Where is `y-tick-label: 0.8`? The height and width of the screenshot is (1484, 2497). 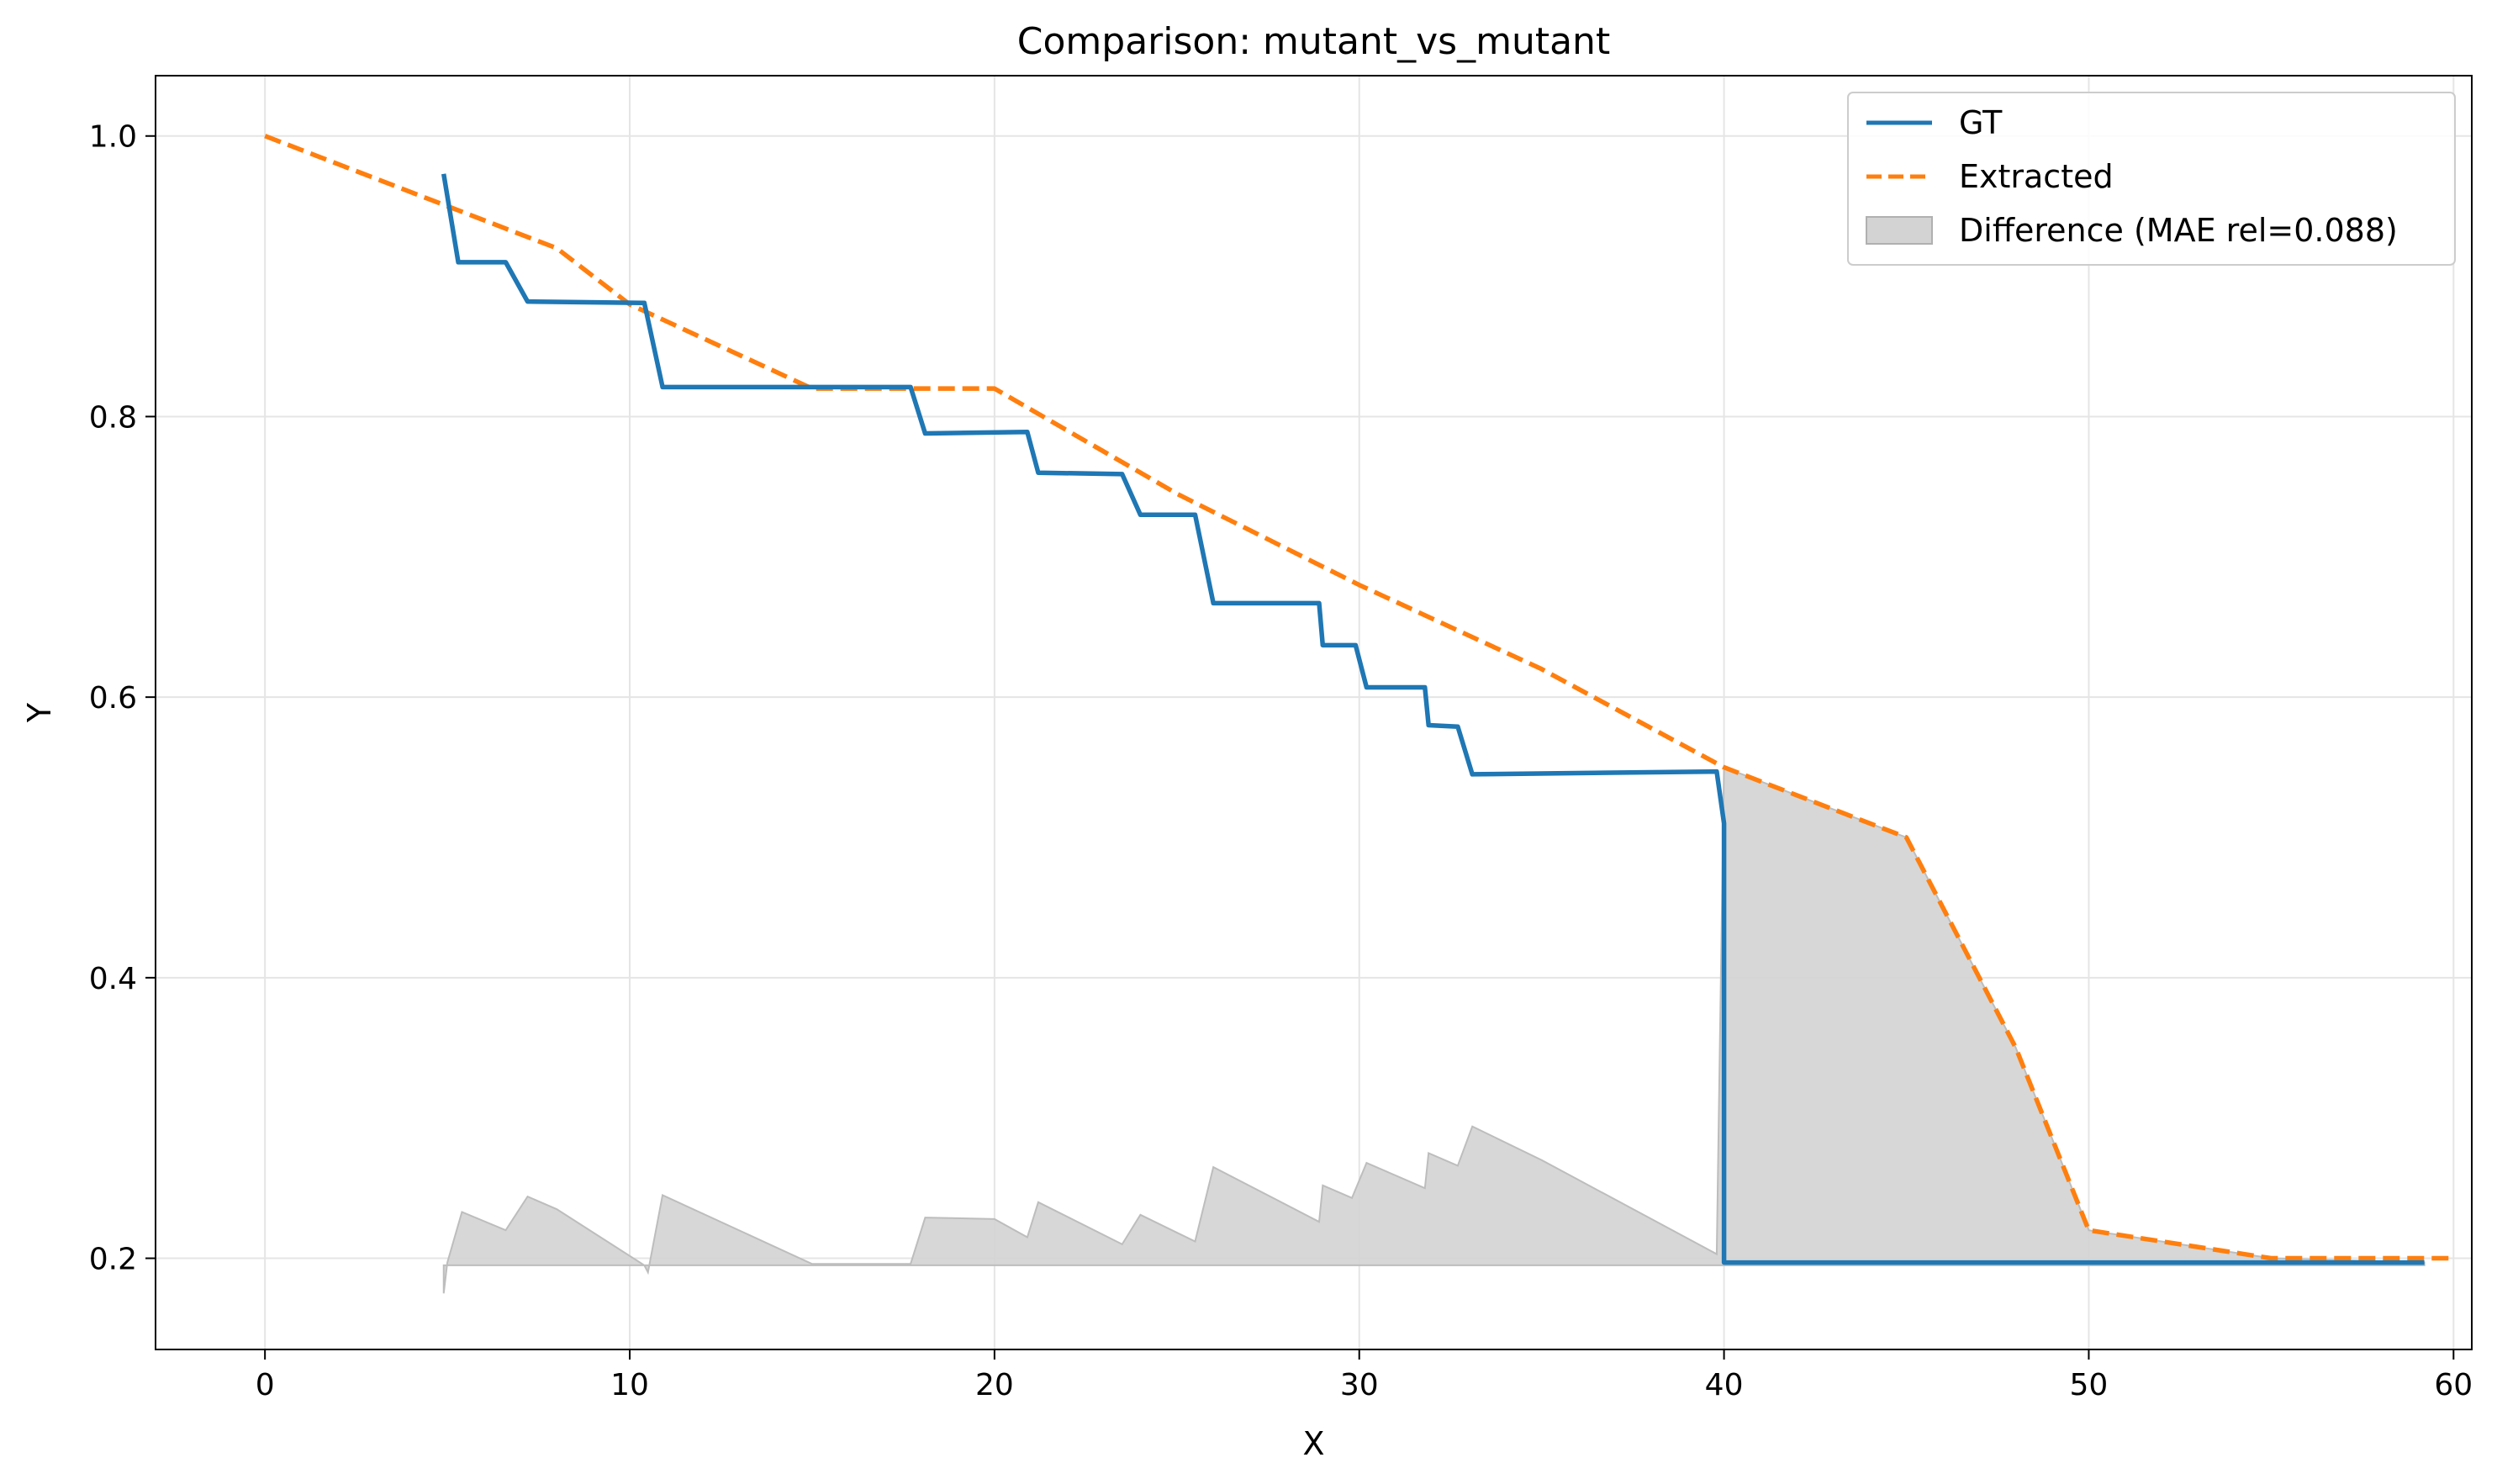 y-tick-label: 0.8 is located at coordinates (113, 417).